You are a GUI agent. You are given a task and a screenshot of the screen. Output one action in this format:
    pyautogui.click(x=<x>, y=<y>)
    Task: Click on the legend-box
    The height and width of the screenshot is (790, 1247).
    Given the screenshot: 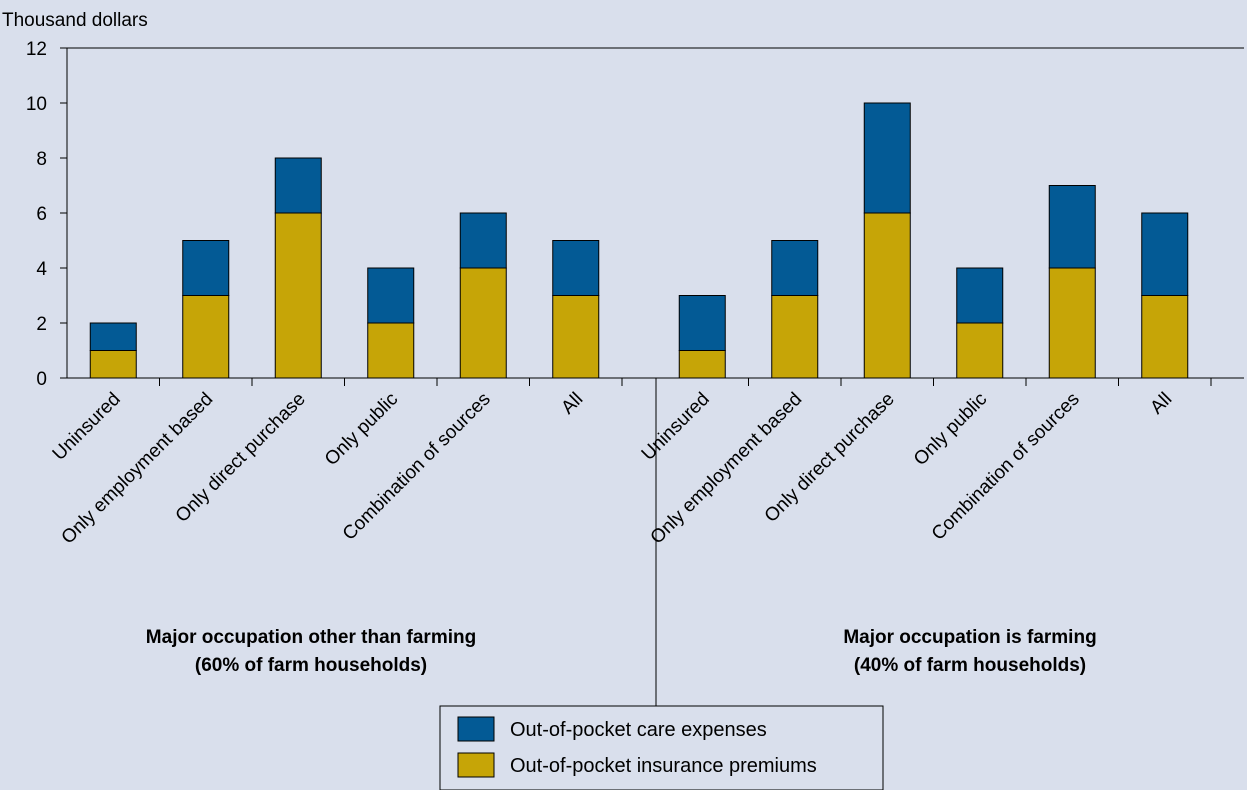 What is the action you would take?
    pyautogui.click(x=661, y=747)
    